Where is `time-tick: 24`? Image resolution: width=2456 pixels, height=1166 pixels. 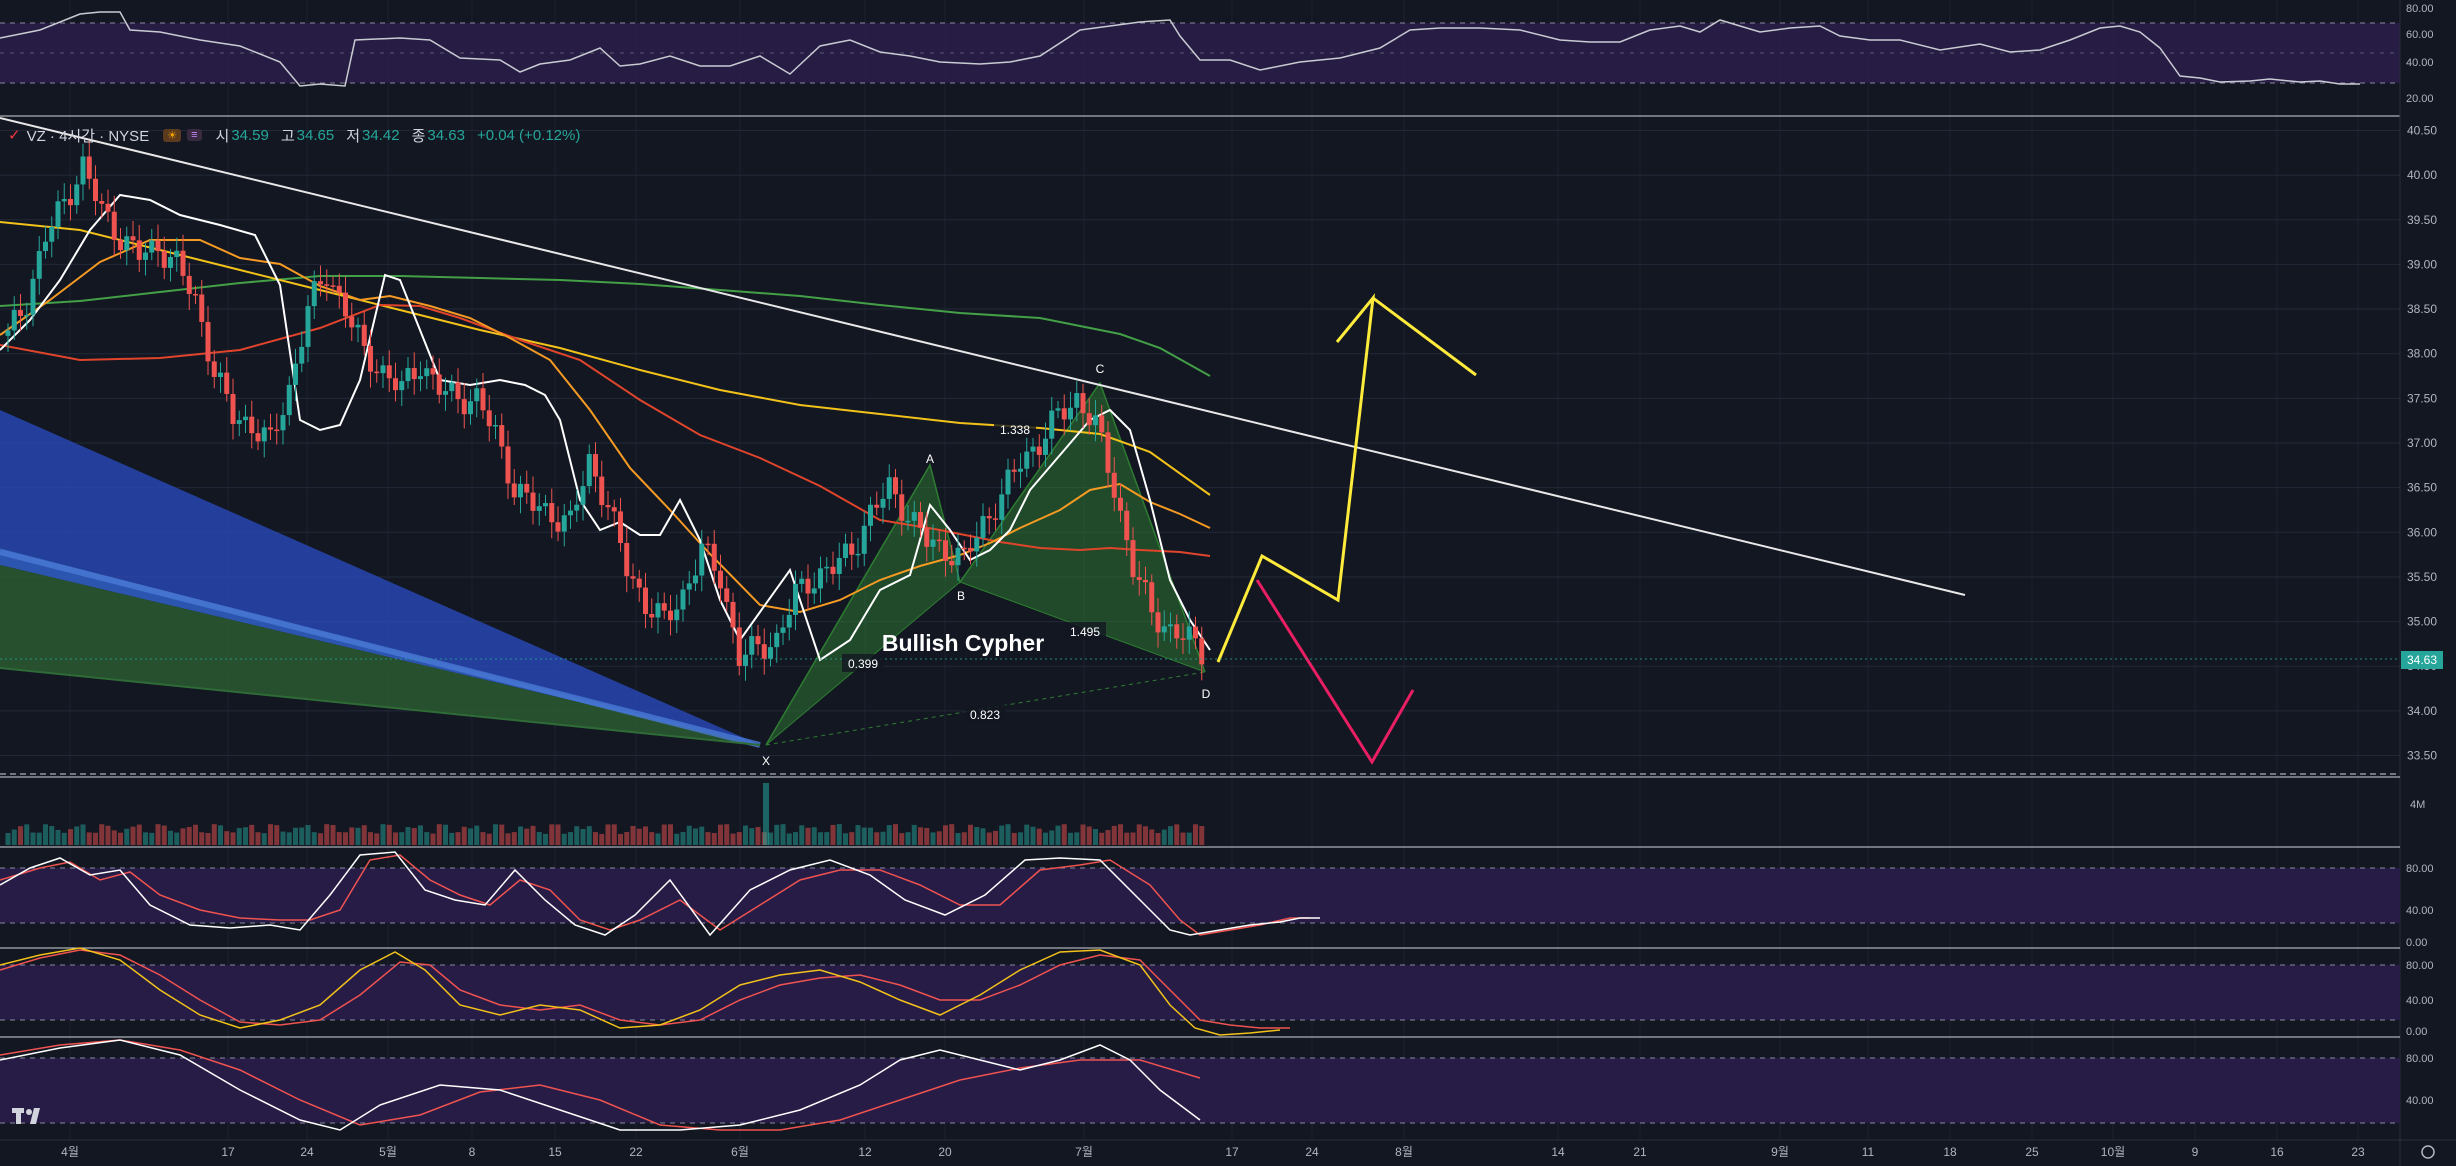
time-tick: 24 is located at coordinates (307, 1152).